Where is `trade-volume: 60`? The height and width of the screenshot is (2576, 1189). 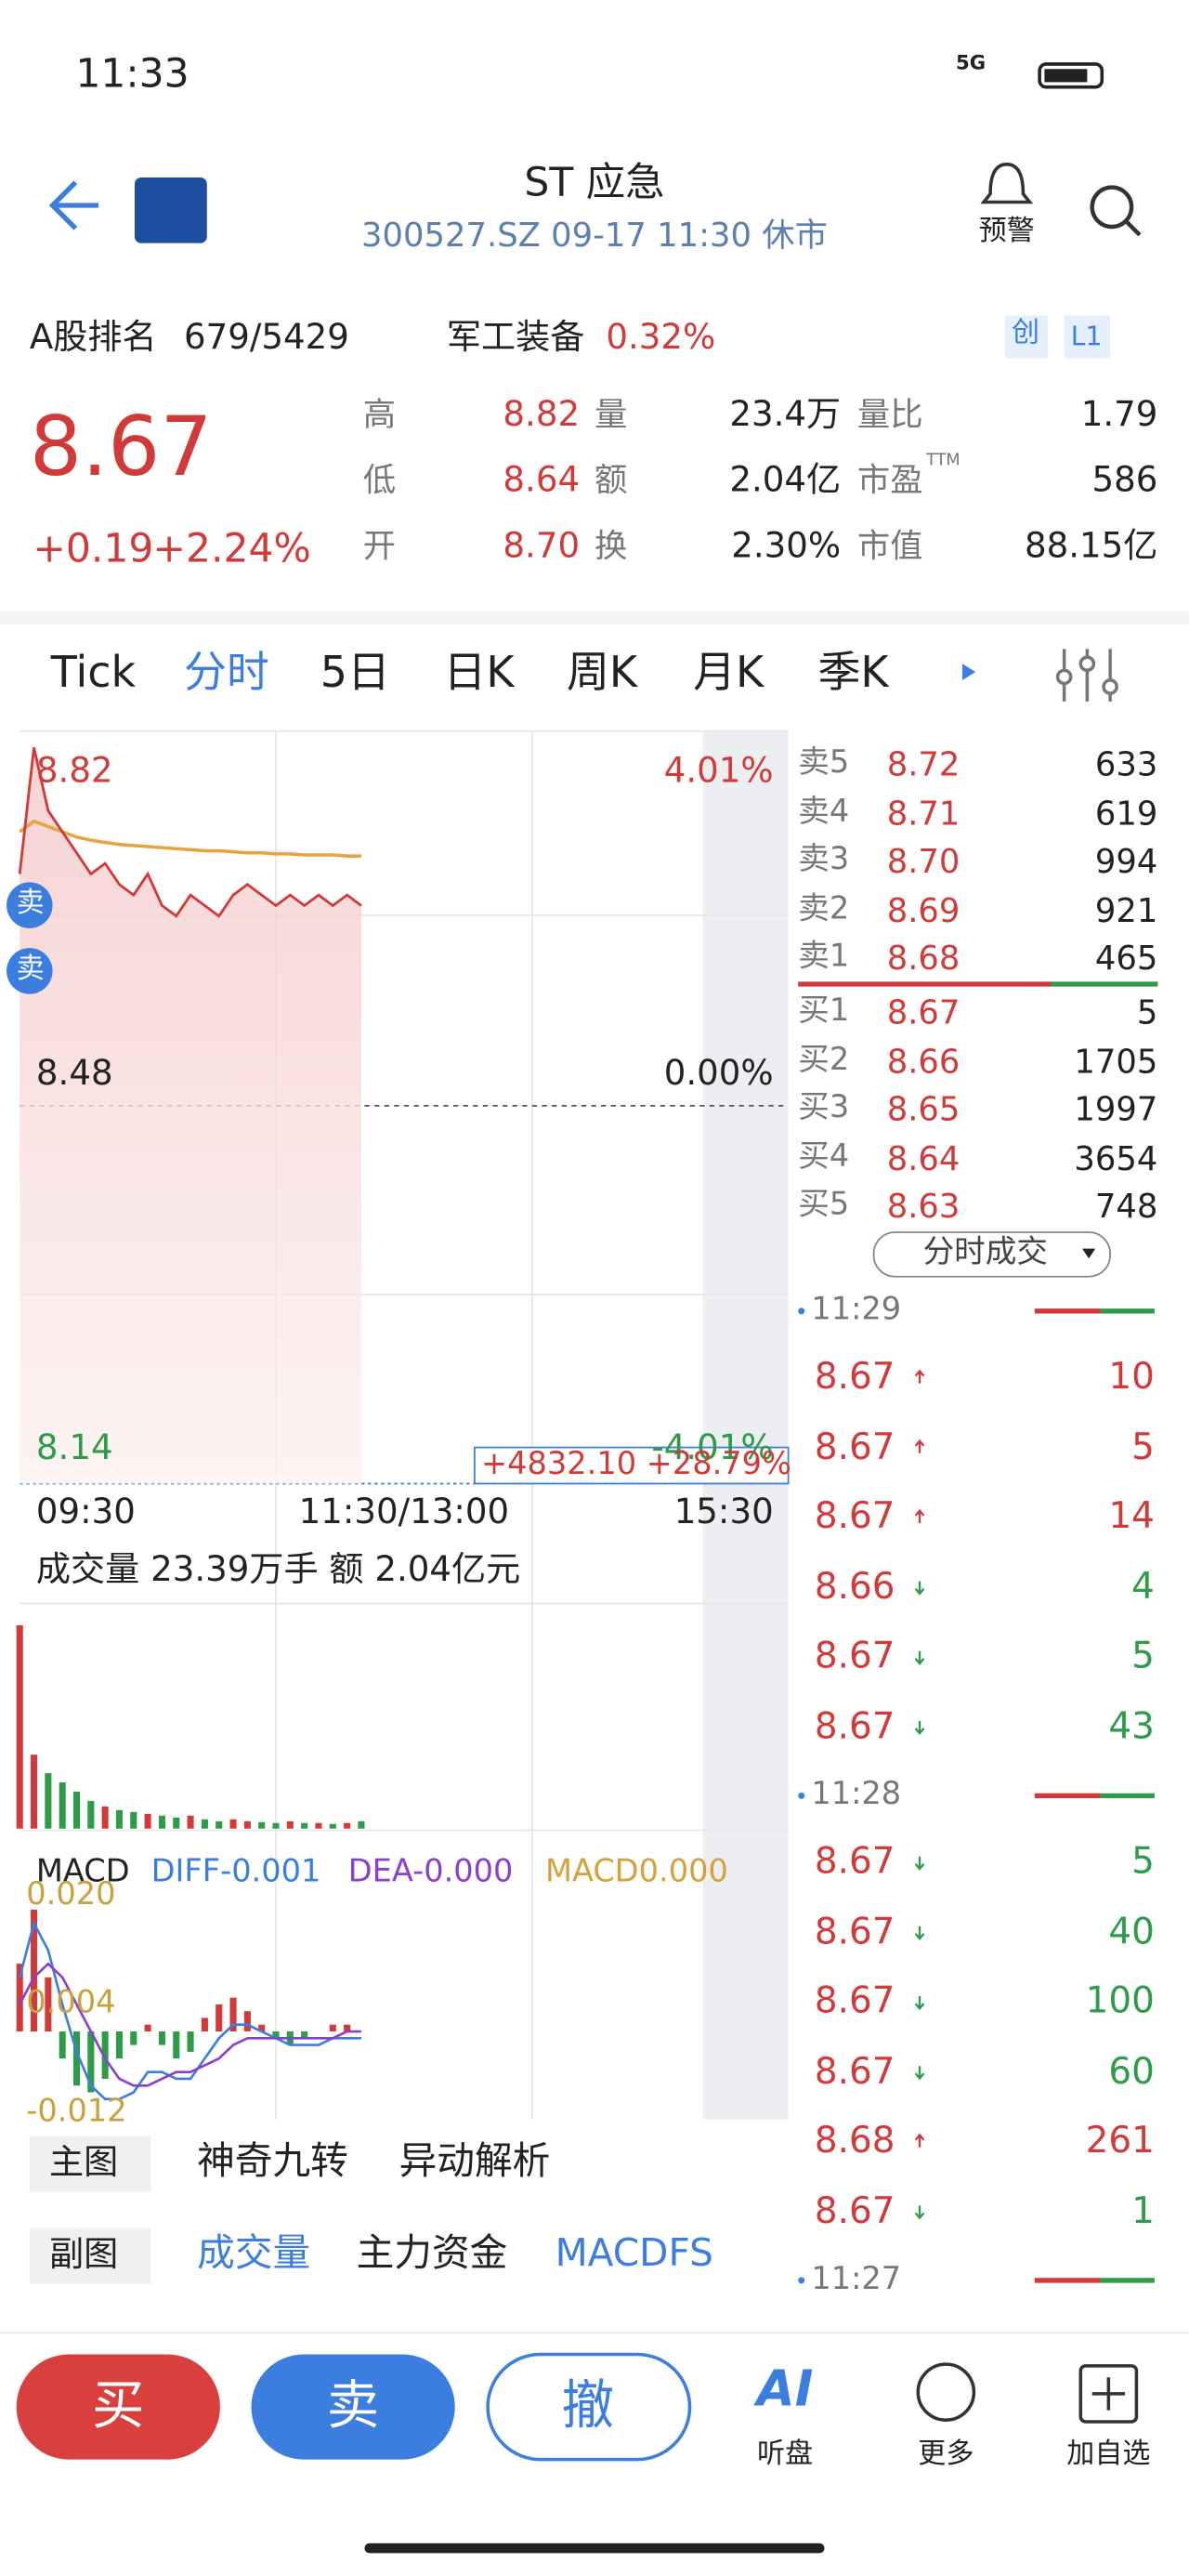
trade-volume: 60 is located at coordinates (1132, 2072).